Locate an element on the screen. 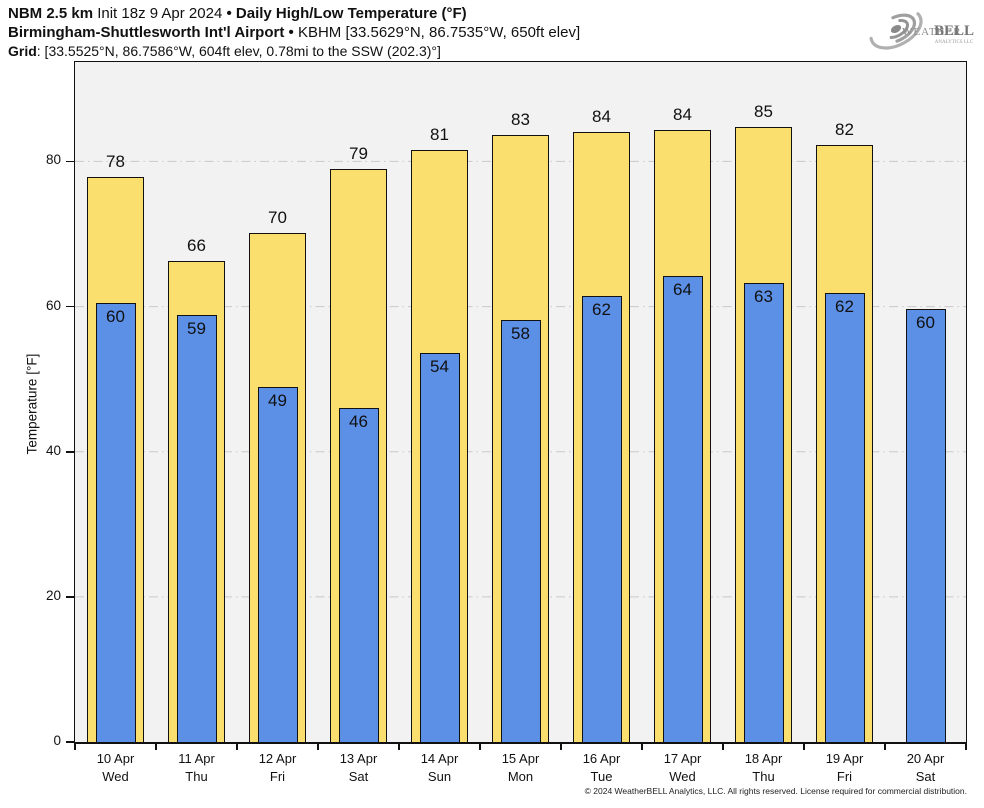 This screenshot has width=984, height=808. swirl-inner is located at coordinates (896, 29).